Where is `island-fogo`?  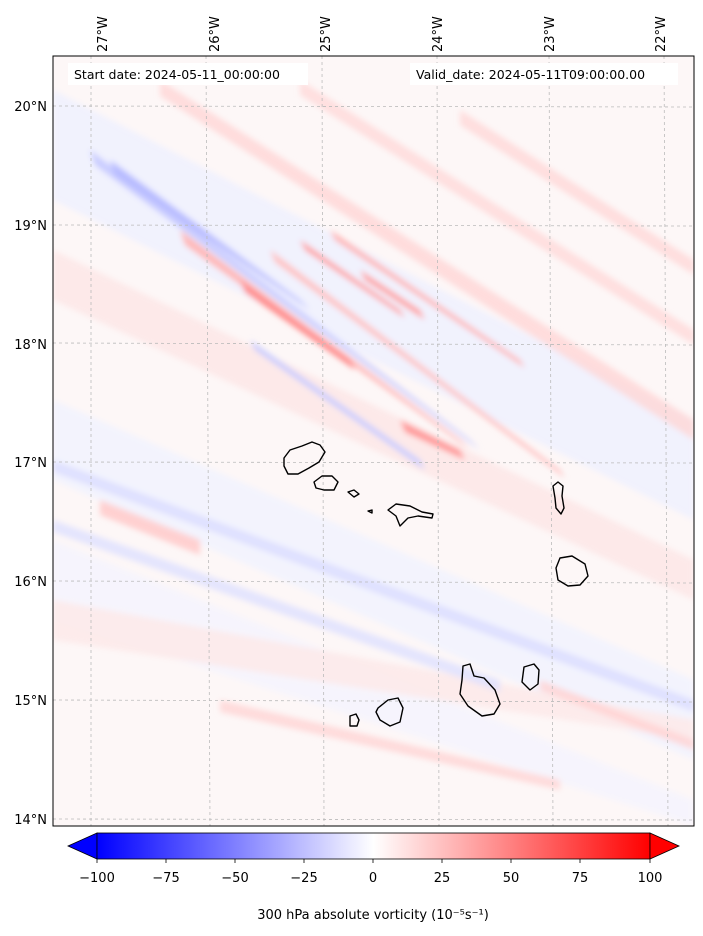
island-fogo is located at coordinates (389, 712).